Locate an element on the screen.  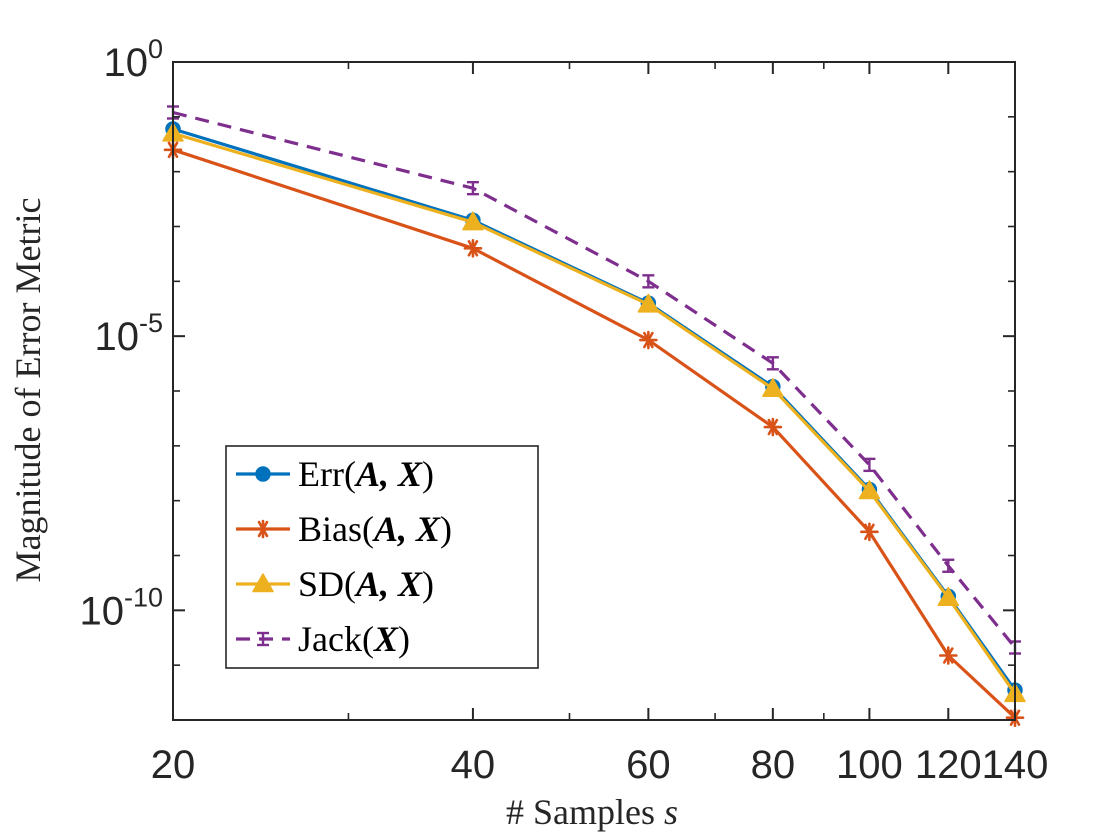
legend-item-sd: SD(A, X) is located at coordinates (335, 584).